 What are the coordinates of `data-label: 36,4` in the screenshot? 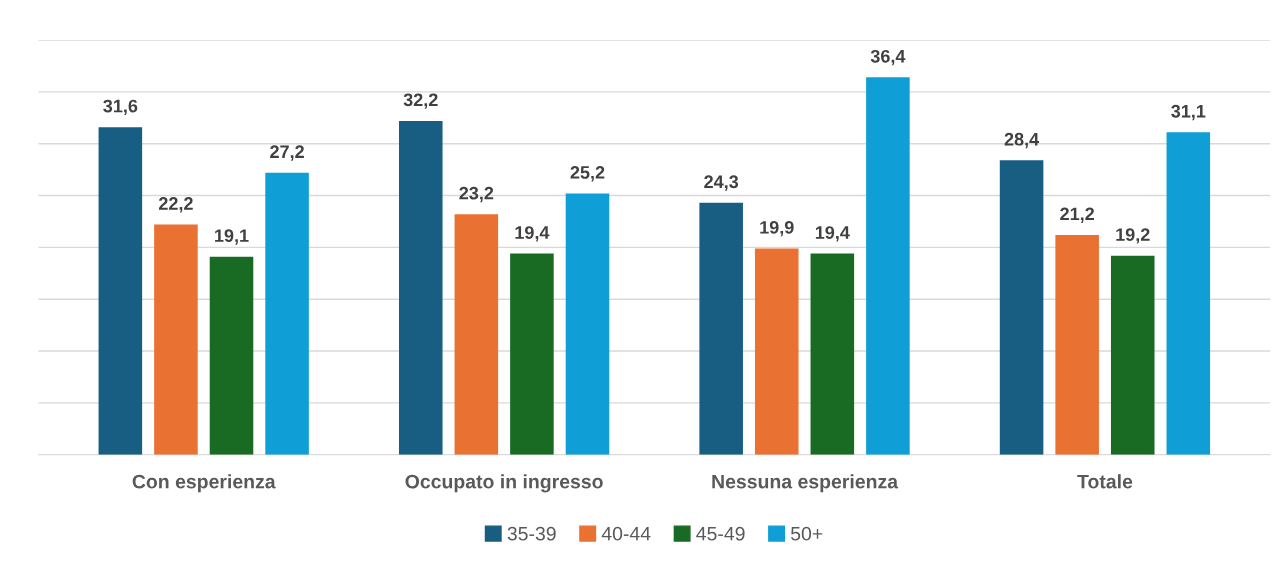 It's located at (888, 57).